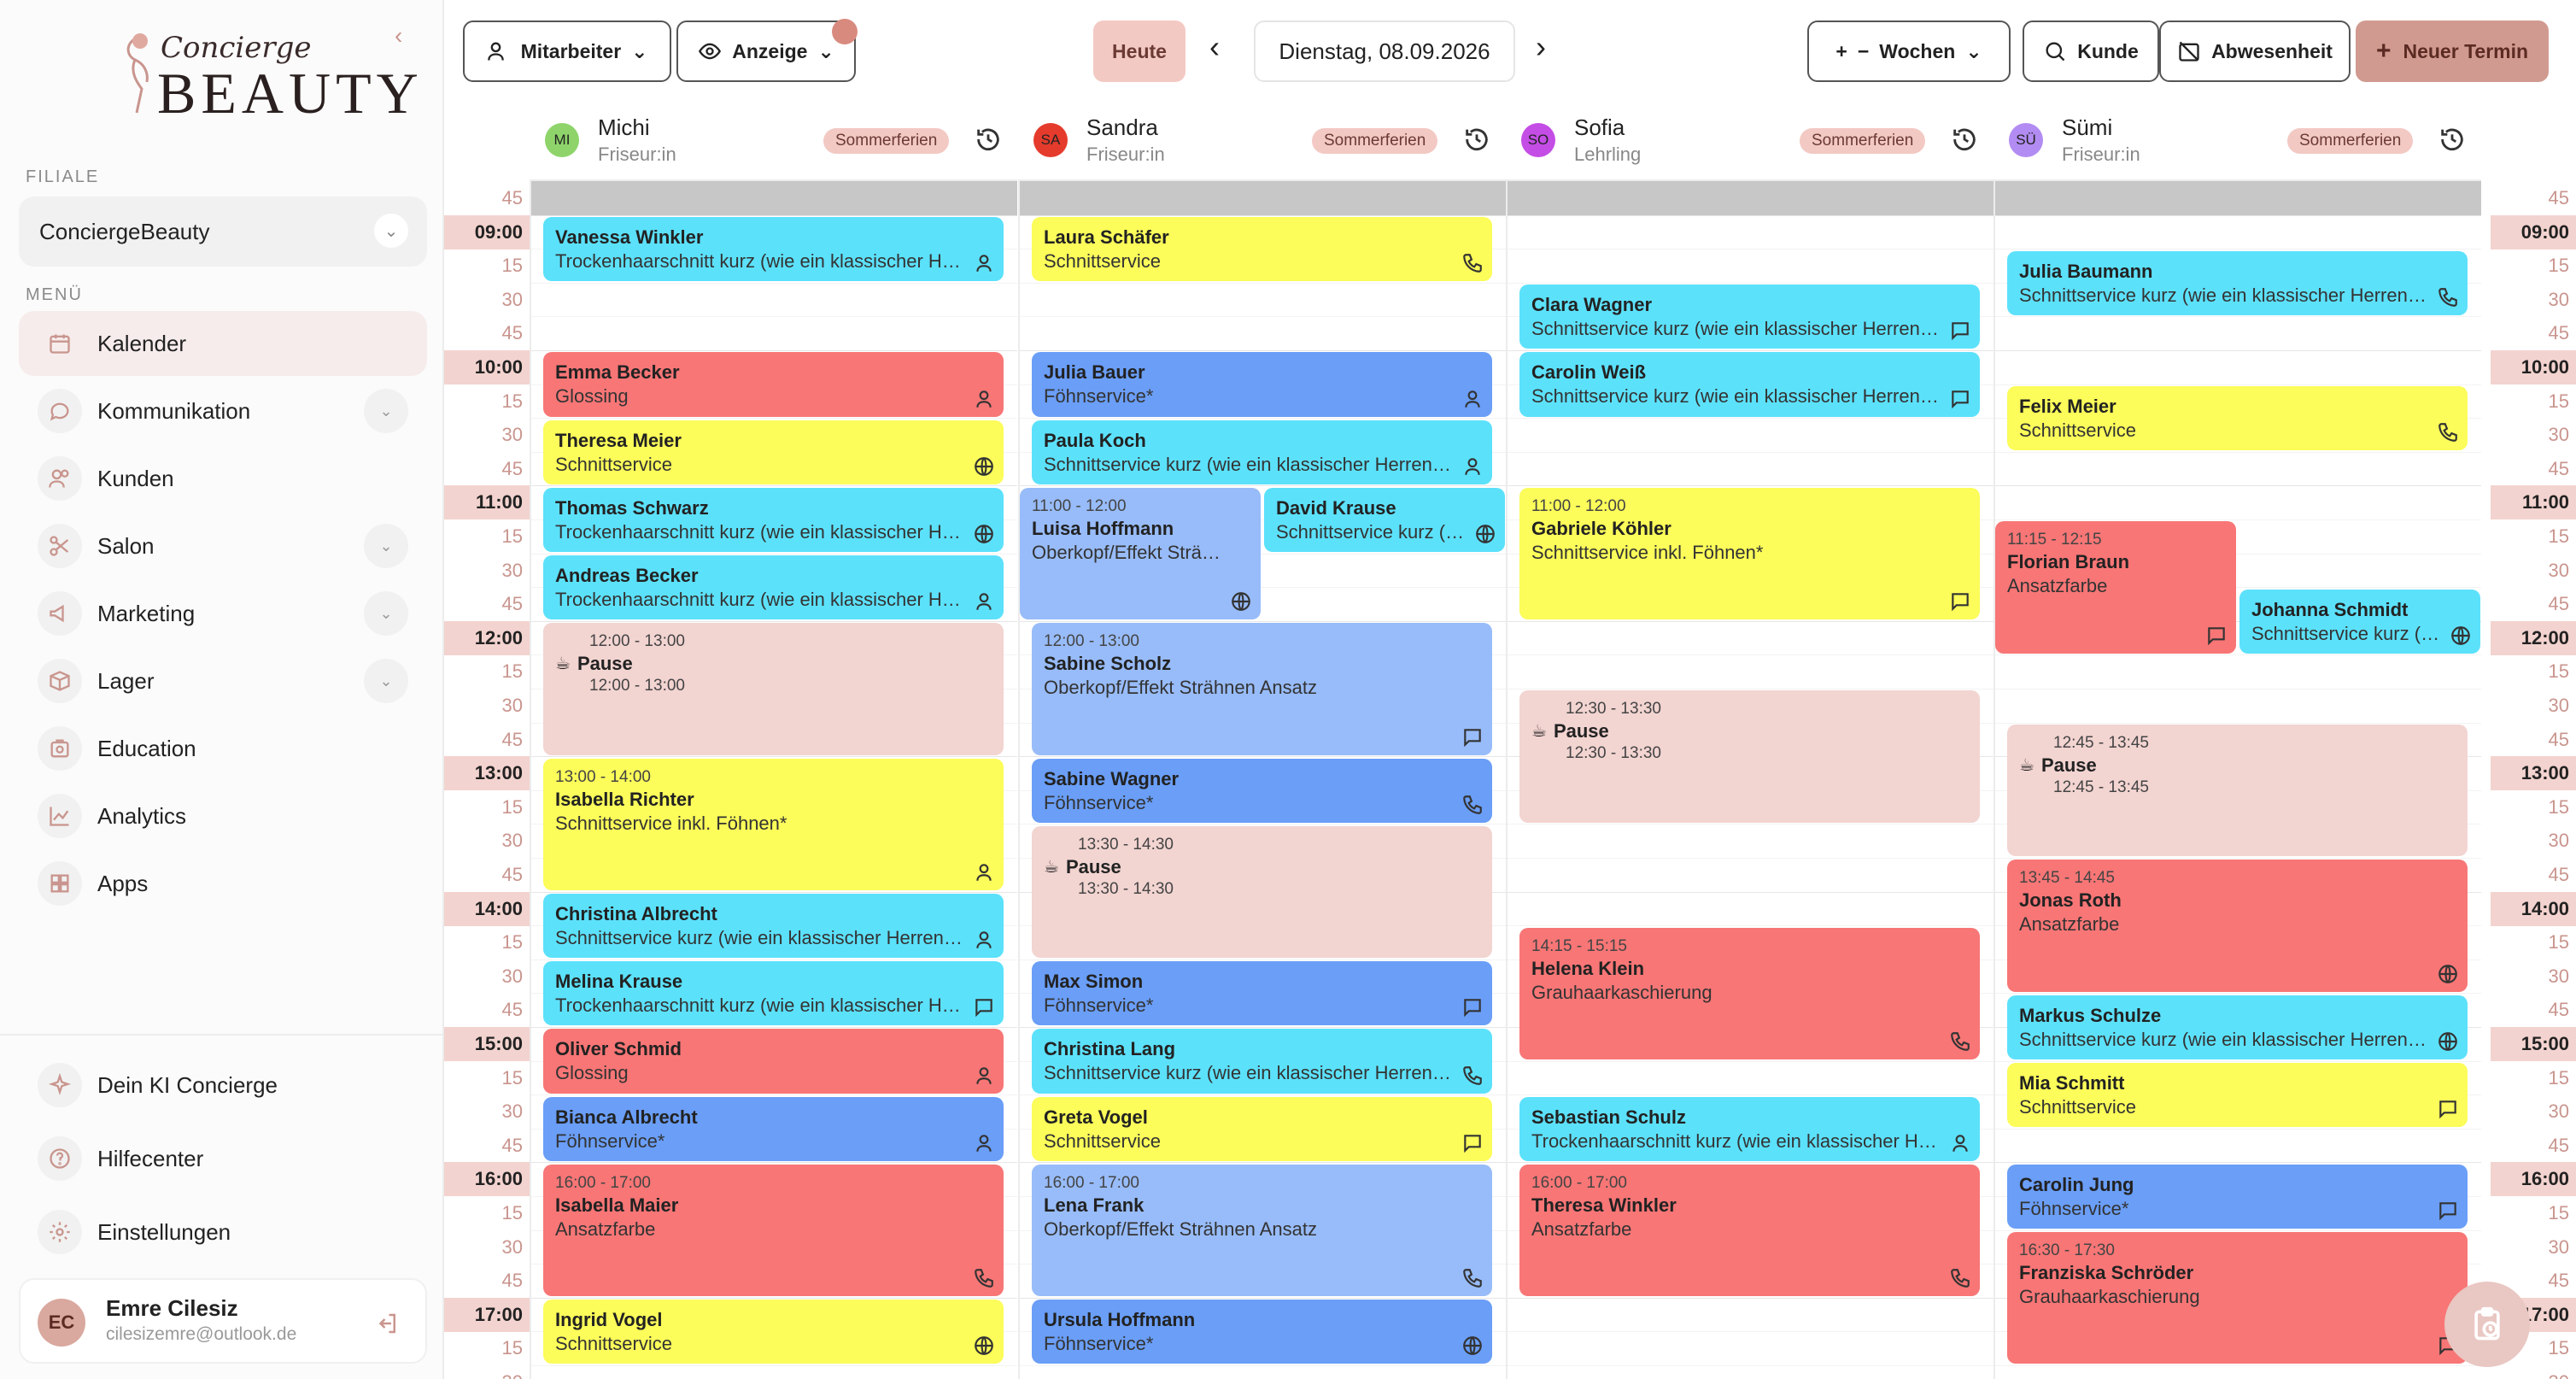 The image size is (2576, 1379). Describe the element at coordinates (2558, 1212) in the screenshot. I see `time-label: 15` at that location.